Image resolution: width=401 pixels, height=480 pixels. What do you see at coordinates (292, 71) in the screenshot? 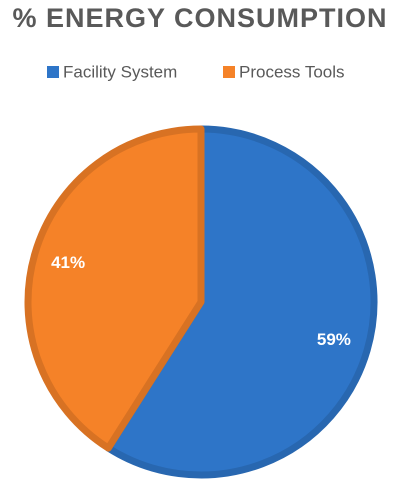
I see `legend-label: Process Tools` at bounding box center [292, 71].